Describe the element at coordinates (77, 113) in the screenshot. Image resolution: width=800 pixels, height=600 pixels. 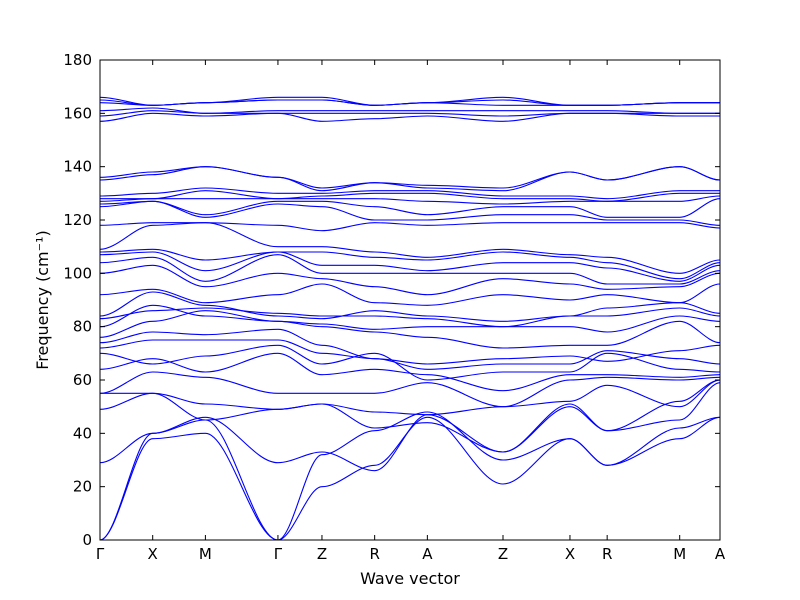
I see `y-tick-label: 160` at that location.